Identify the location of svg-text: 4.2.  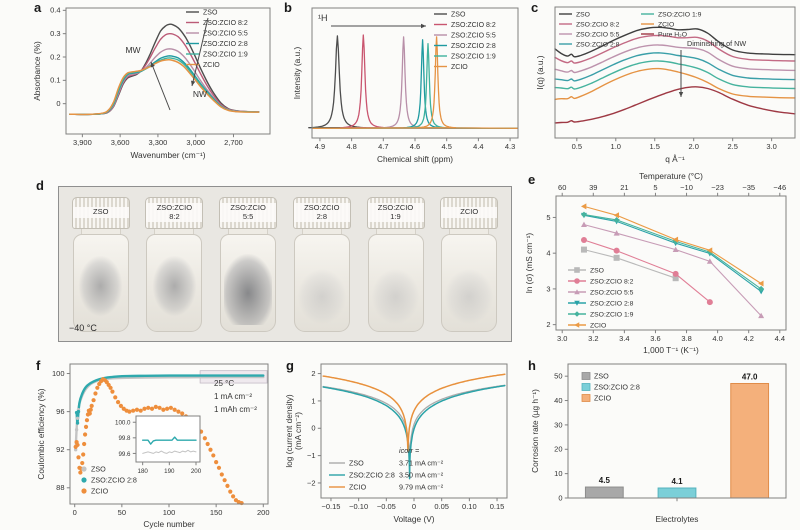
(748, 338).